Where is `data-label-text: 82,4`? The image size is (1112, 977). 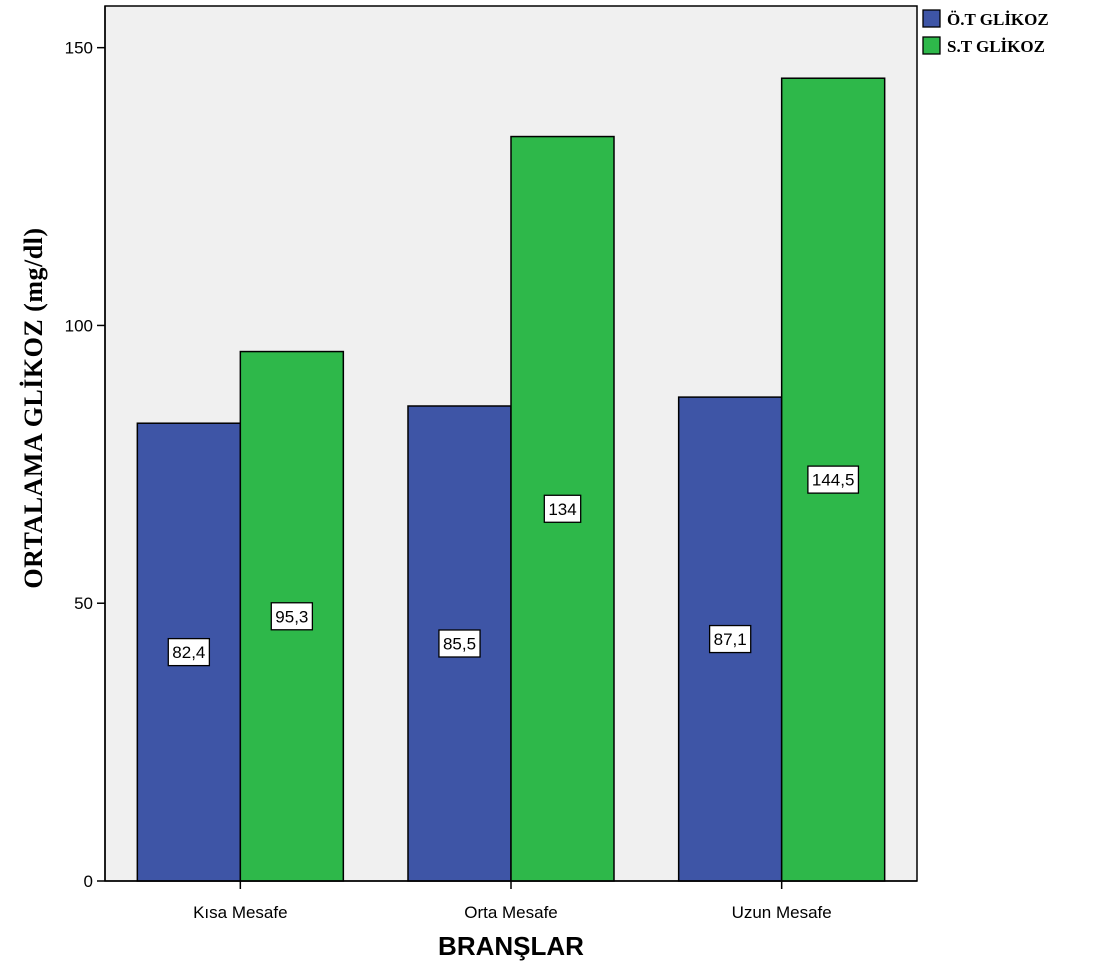 data-label-text: 82,4 is located at coordinates (188, 652).